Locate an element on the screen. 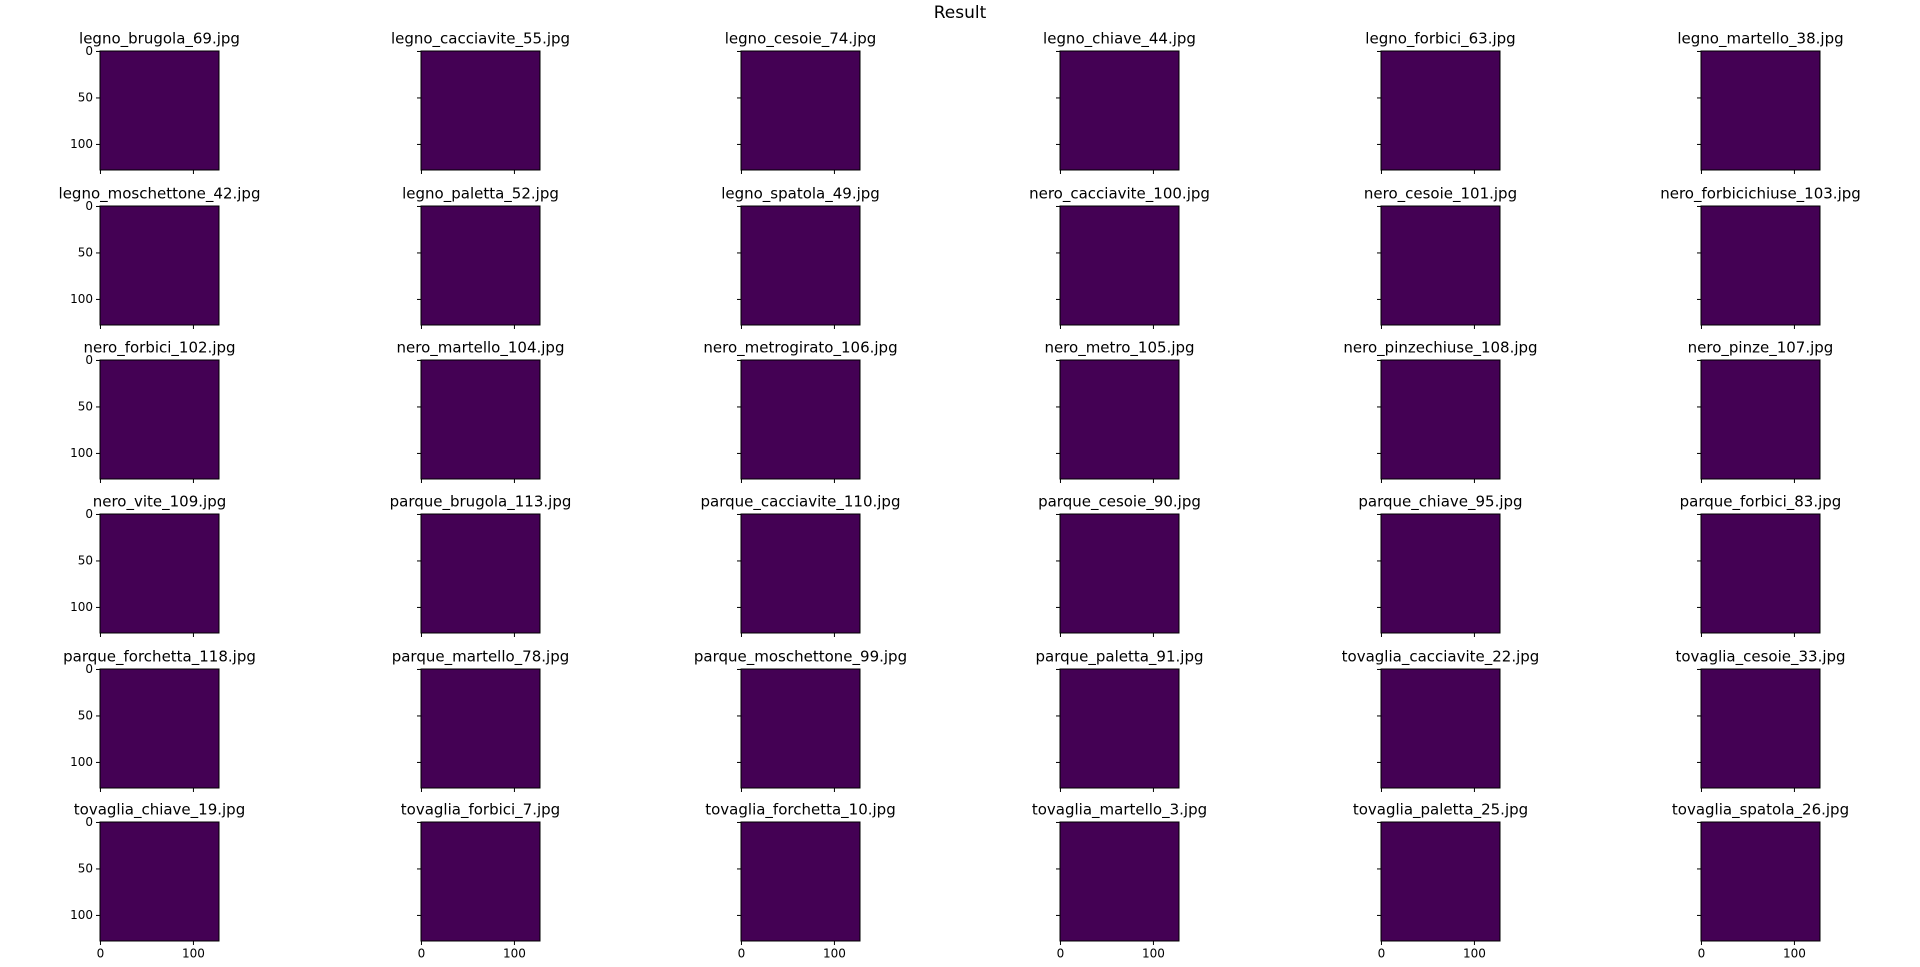 The image size is (1920, 967). panel-title: tovaglia_forbici_7.jpg is located at coordinates (480, 810).